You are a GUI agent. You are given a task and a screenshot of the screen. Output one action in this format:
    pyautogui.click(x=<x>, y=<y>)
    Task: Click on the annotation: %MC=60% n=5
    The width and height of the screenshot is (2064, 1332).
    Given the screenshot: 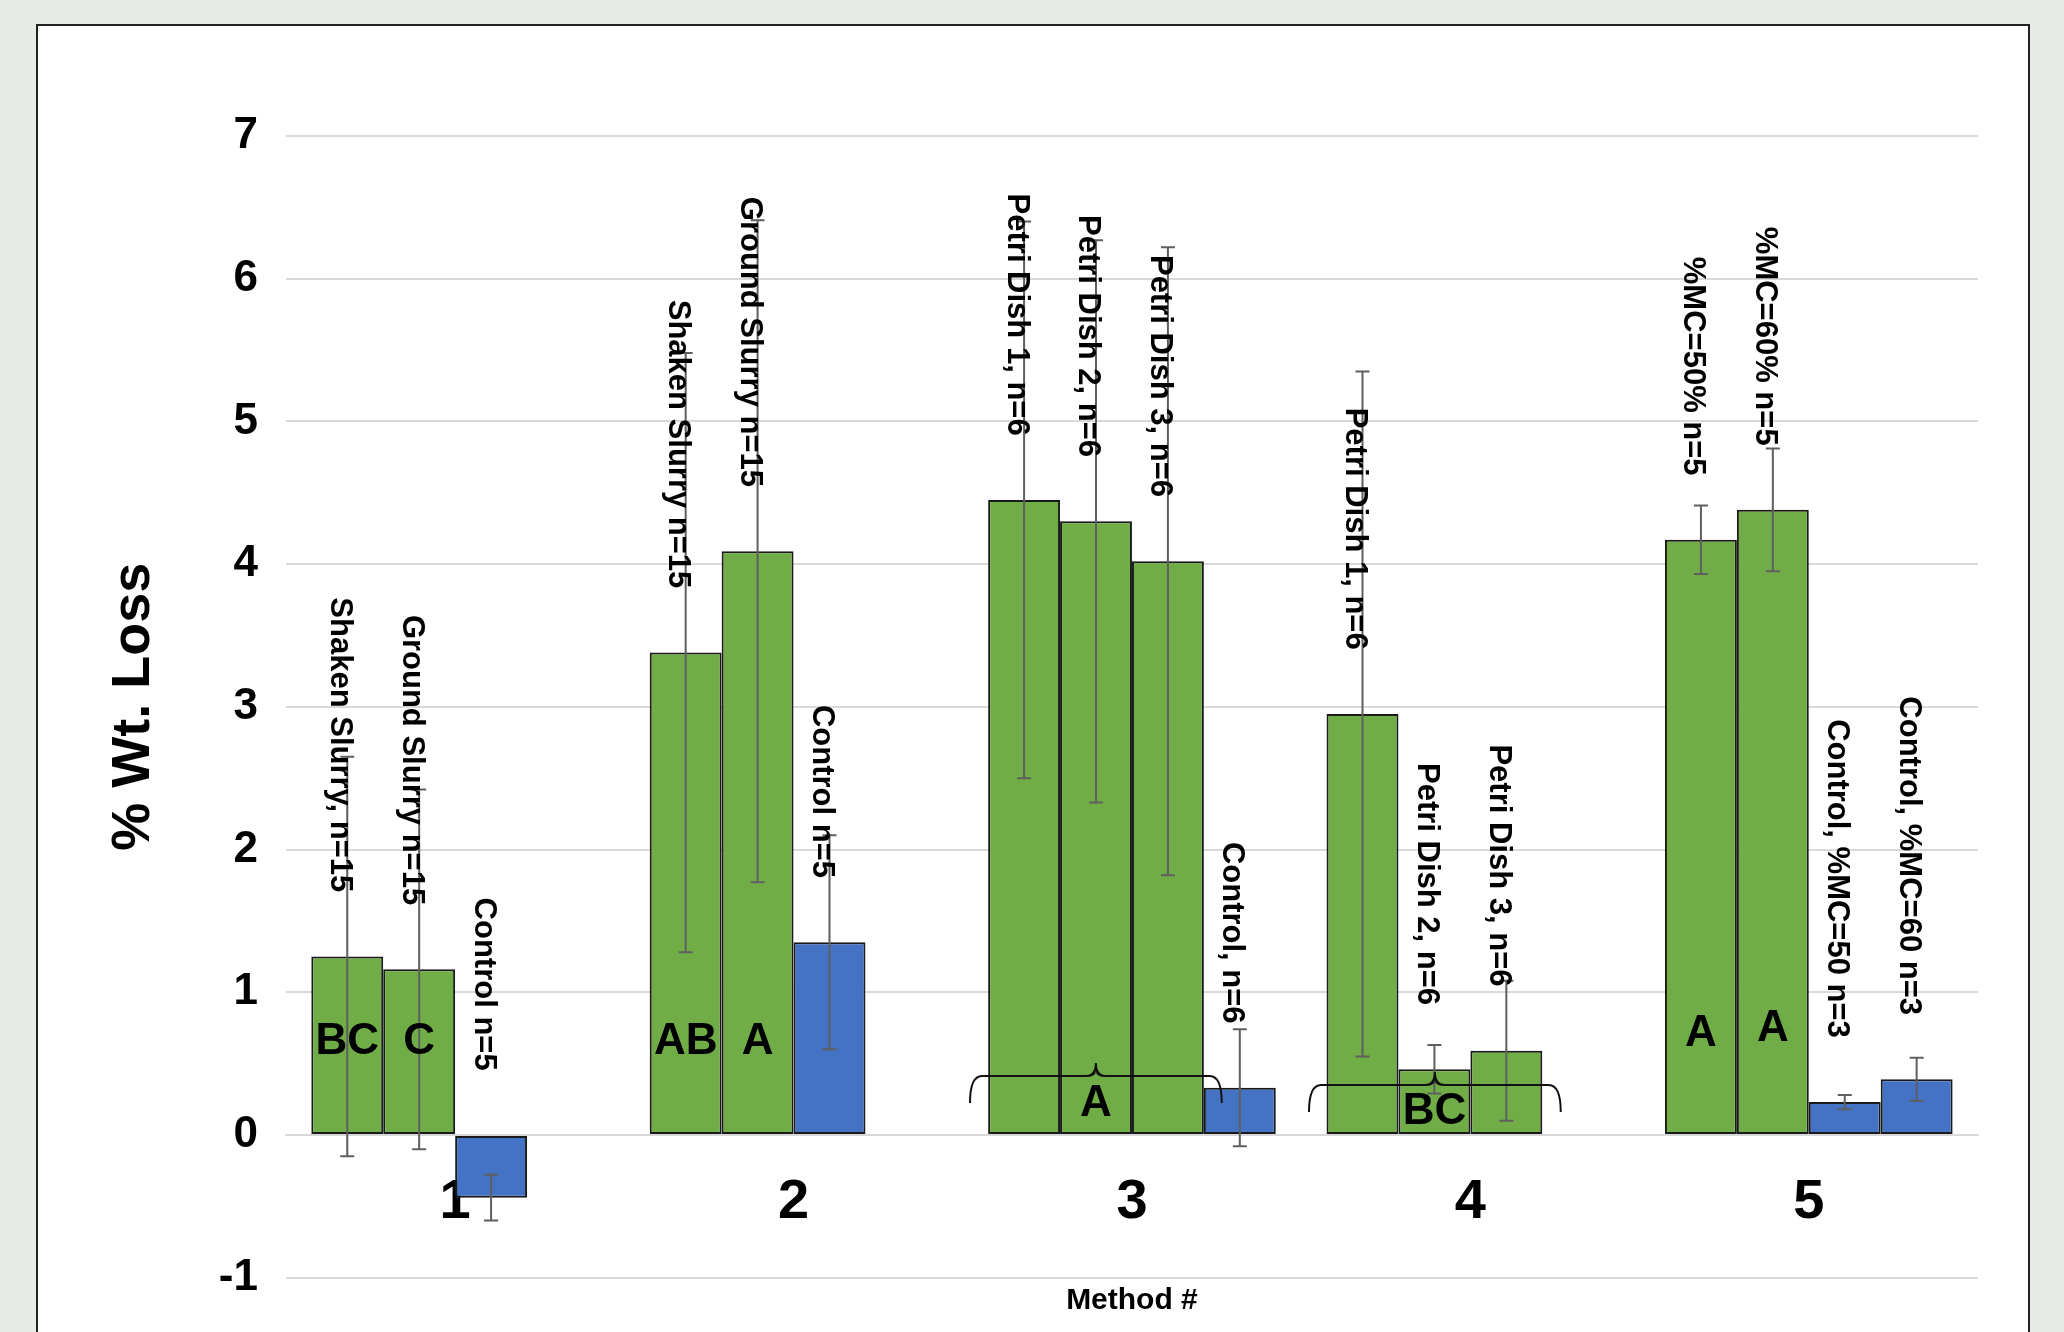 What is the action you would take?
    pyautogui.click(x=1767, y=336)
    